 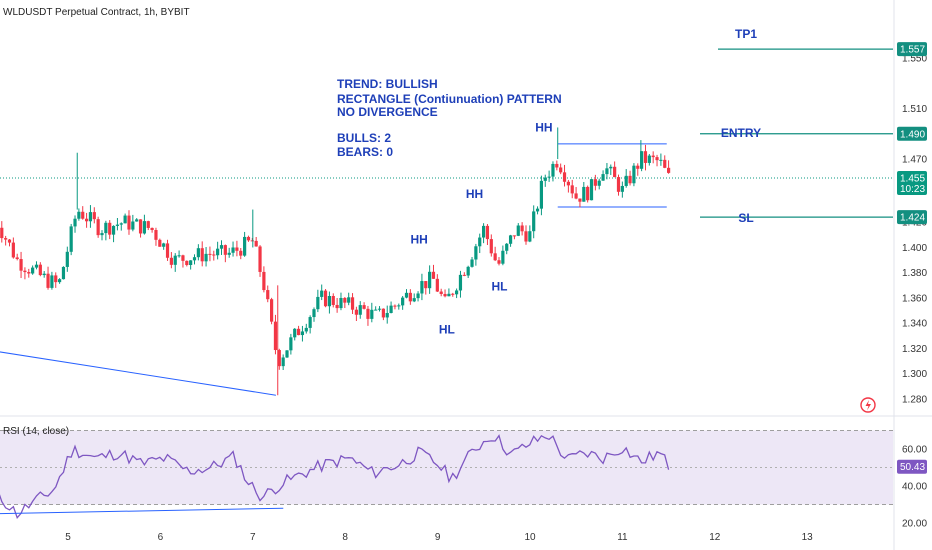 I want to click on price-tick-label: 1.320, so click(x=914, y=349).